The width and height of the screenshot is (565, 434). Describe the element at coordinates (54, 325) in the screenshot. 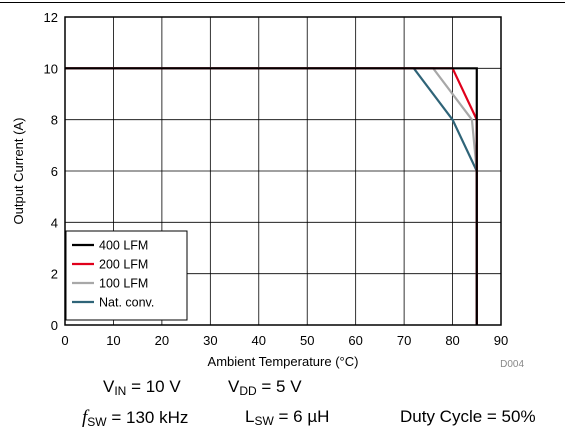

I see `y-tick-label: 0` at that location.